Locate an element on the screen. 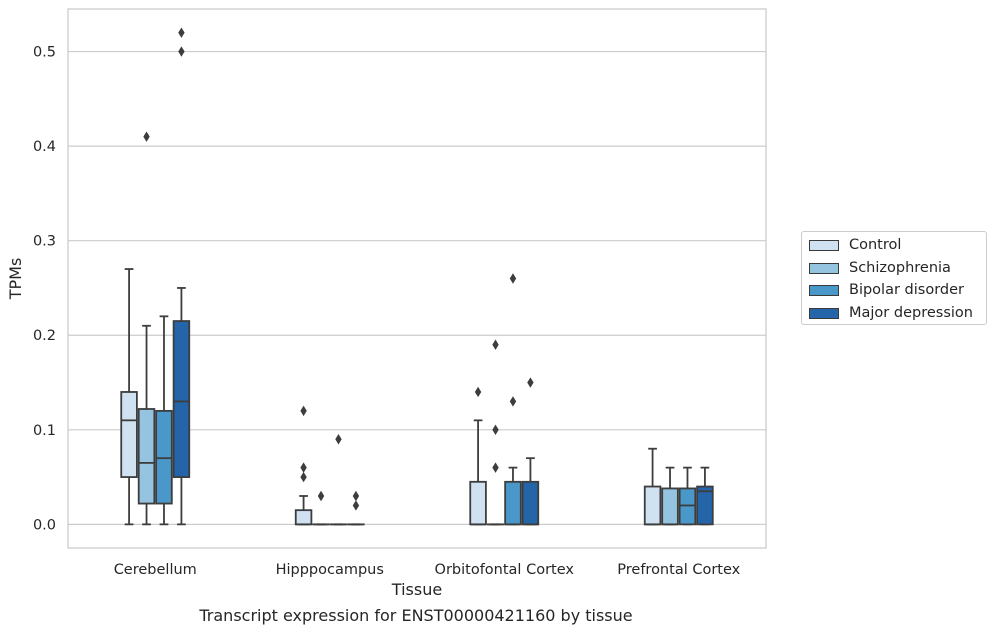  y-tick-label: 0.2 is located at coordinates (44, 336).